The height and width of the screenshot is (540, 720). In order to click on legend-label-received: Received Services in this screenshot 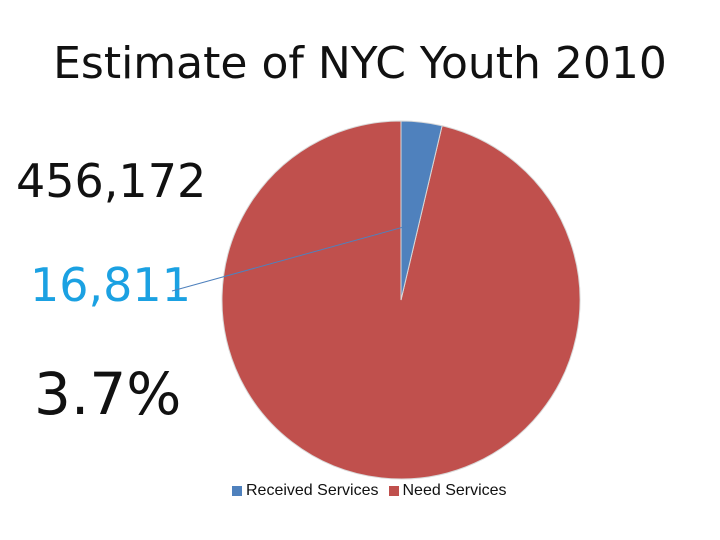, I will do `click(312, 490)`.